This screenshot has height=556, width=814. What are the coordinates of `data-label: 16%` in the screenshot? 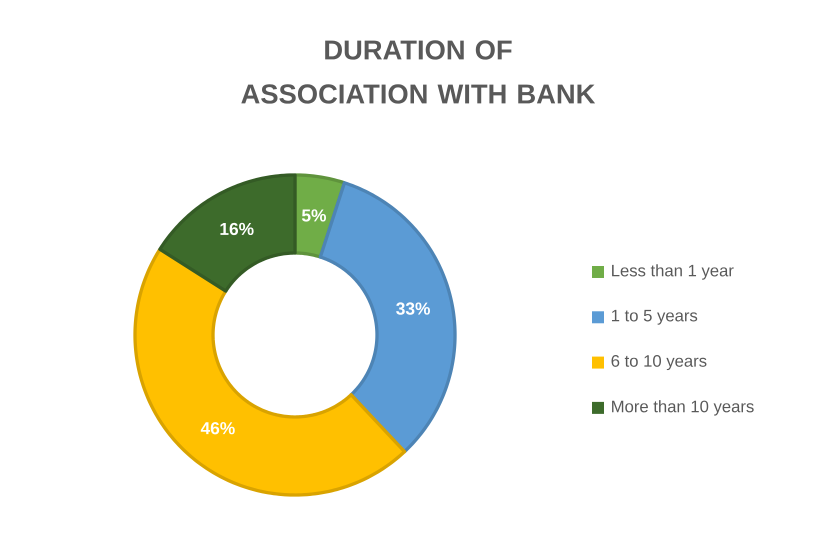 It's located at (237, 229).